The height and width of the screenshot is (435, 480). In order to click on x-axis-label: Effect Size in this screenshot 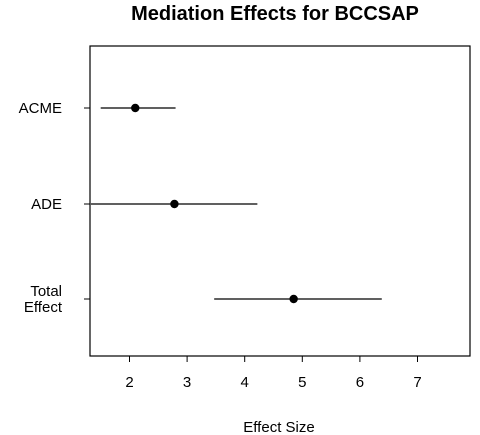, I will do `click(278, 427)`.